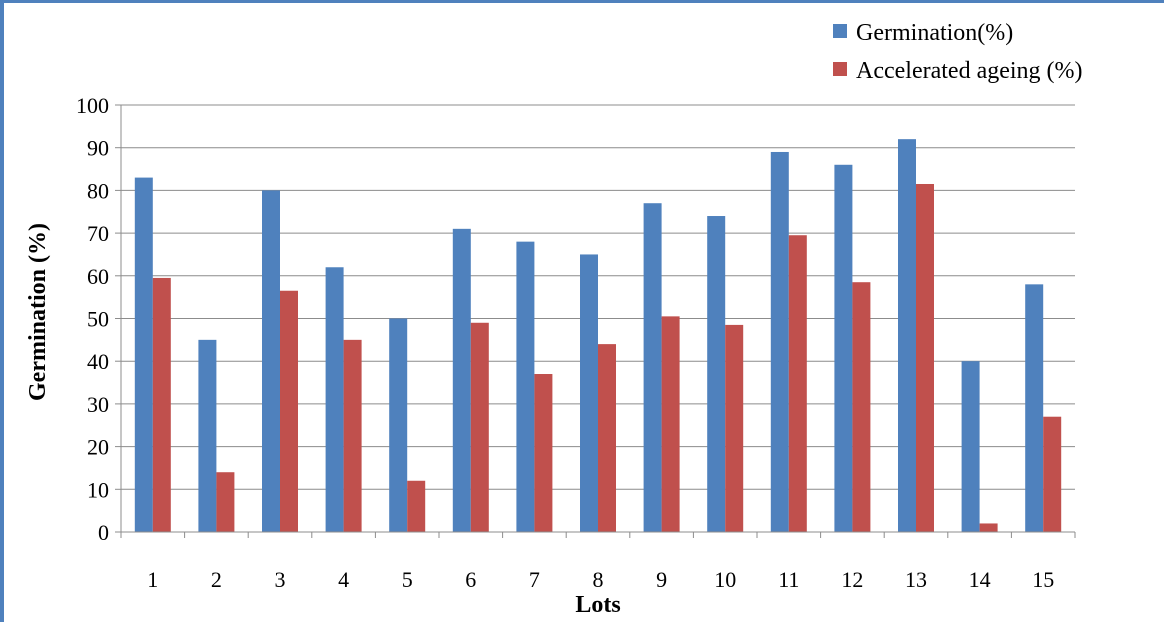 The height and width of the screenshot is (622, 1164). I want to click on legend-swatch-accelerated-ageing, so click(840, 69).